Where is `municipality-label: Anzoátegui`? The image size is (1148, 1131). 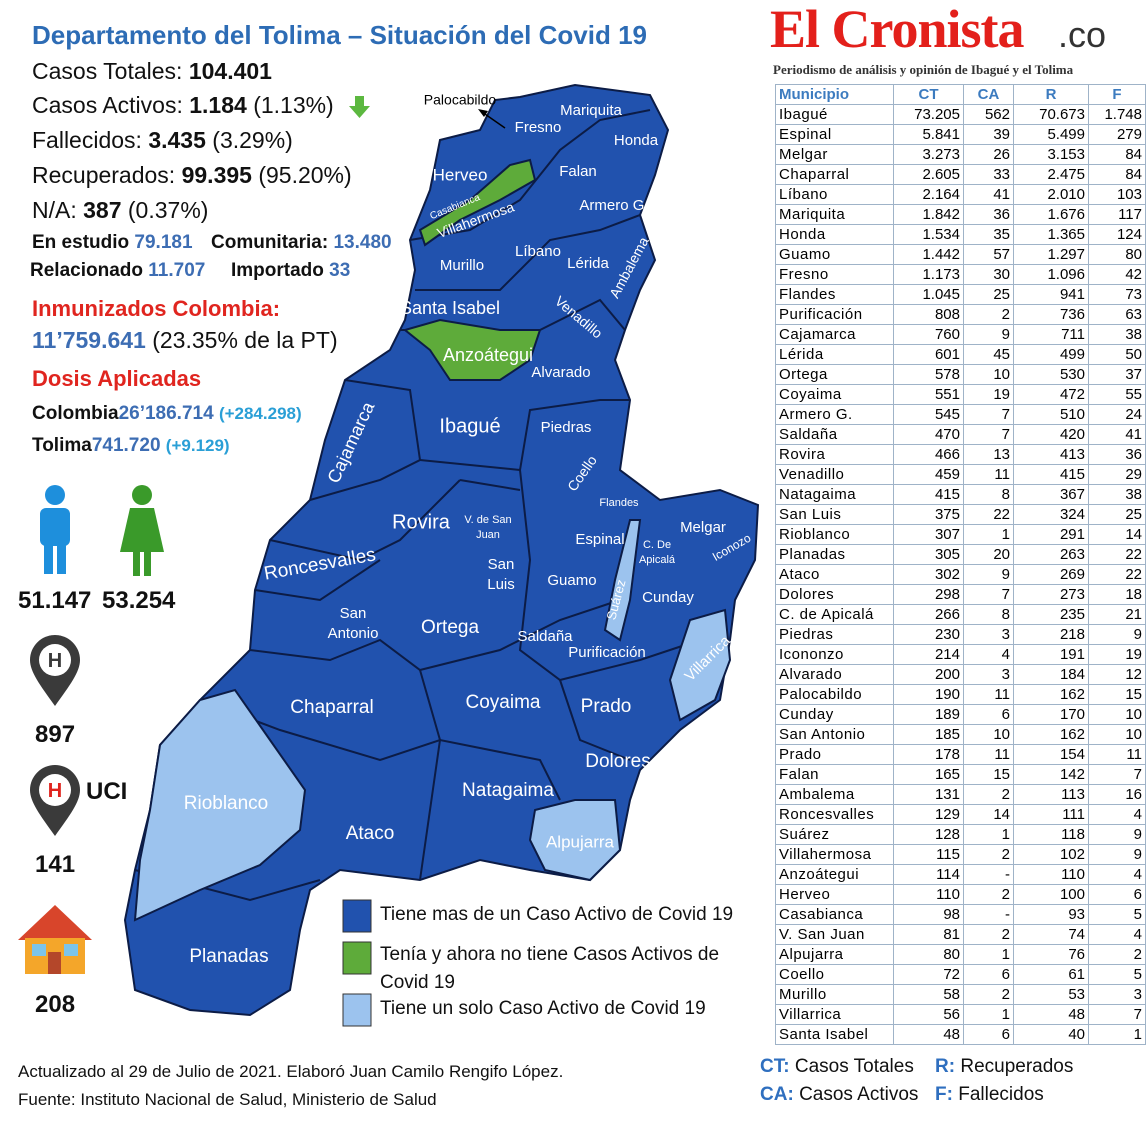 municipality-label: Anzoátegui is located at coordinates (488, 355).